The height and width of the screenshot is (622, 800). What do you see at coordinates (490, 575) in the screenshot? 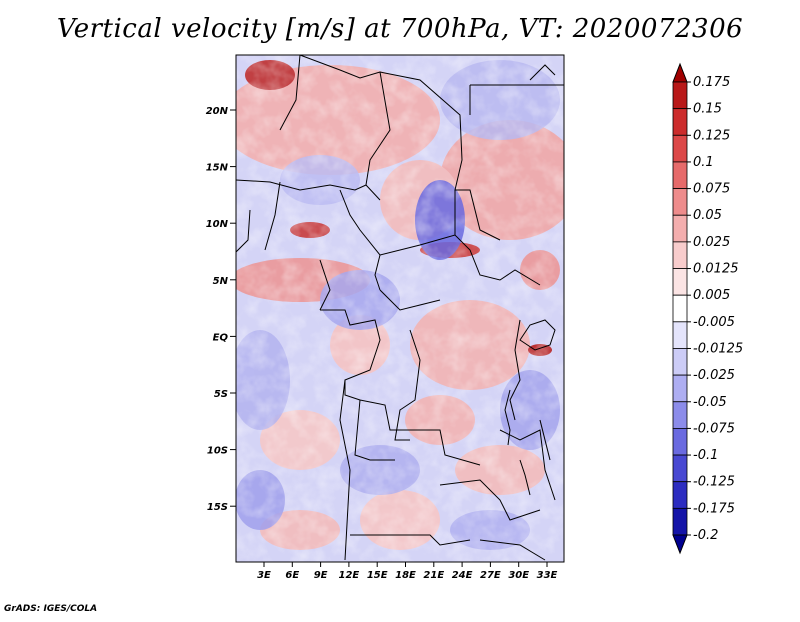
I see `lon-tick-label: 27E` at bounding box center [490, 575].